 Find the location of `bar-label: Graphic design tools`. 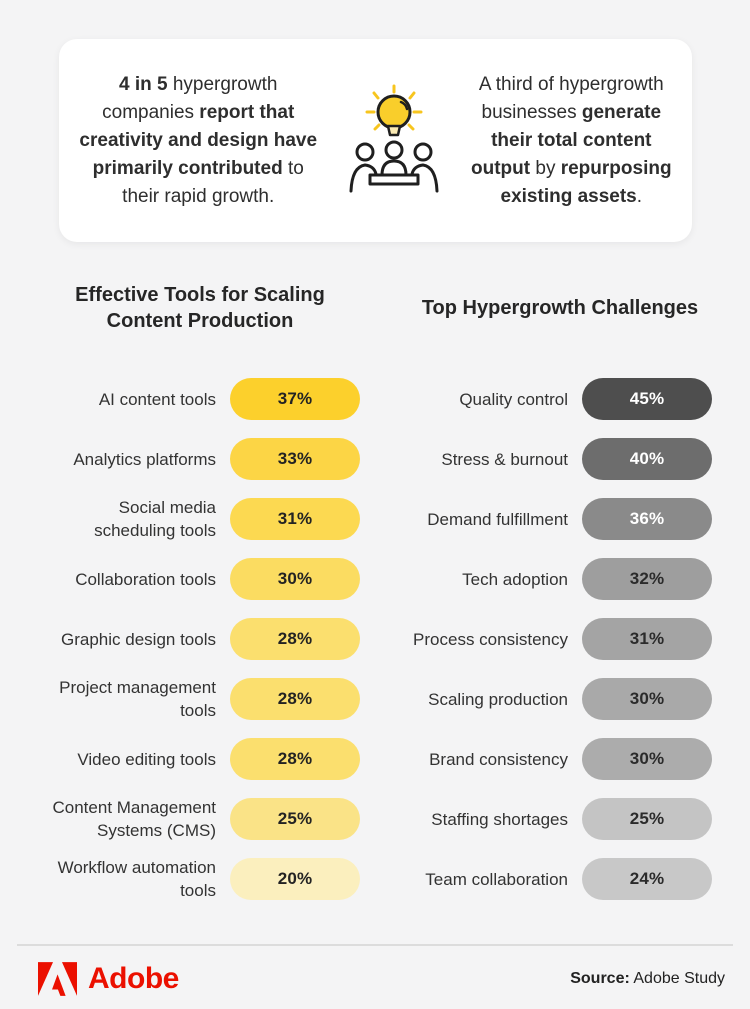

bar-label: Graphic design tools is located at coordinates (138, 639).